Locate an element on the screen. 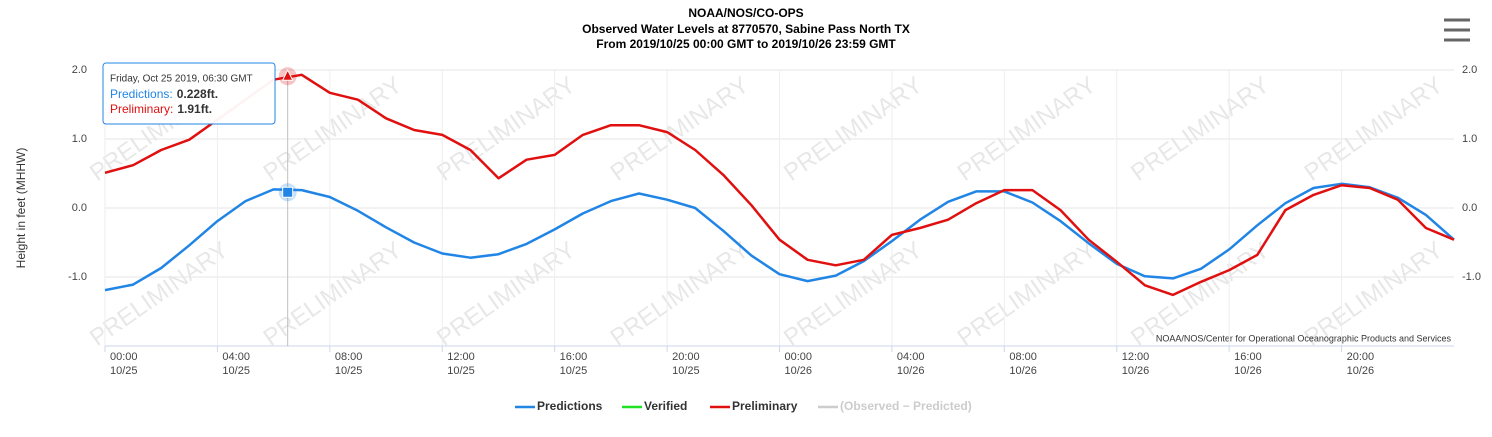 This screenshot has width=1492, height=437. tooltip-series: Predictions: is located at coordinates (141, 94).